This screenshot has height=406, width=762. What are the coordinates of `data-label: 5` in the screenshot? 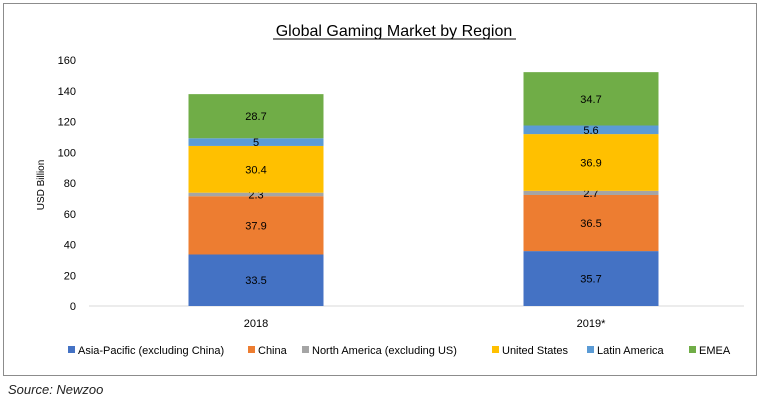 It's located at (256, 143).